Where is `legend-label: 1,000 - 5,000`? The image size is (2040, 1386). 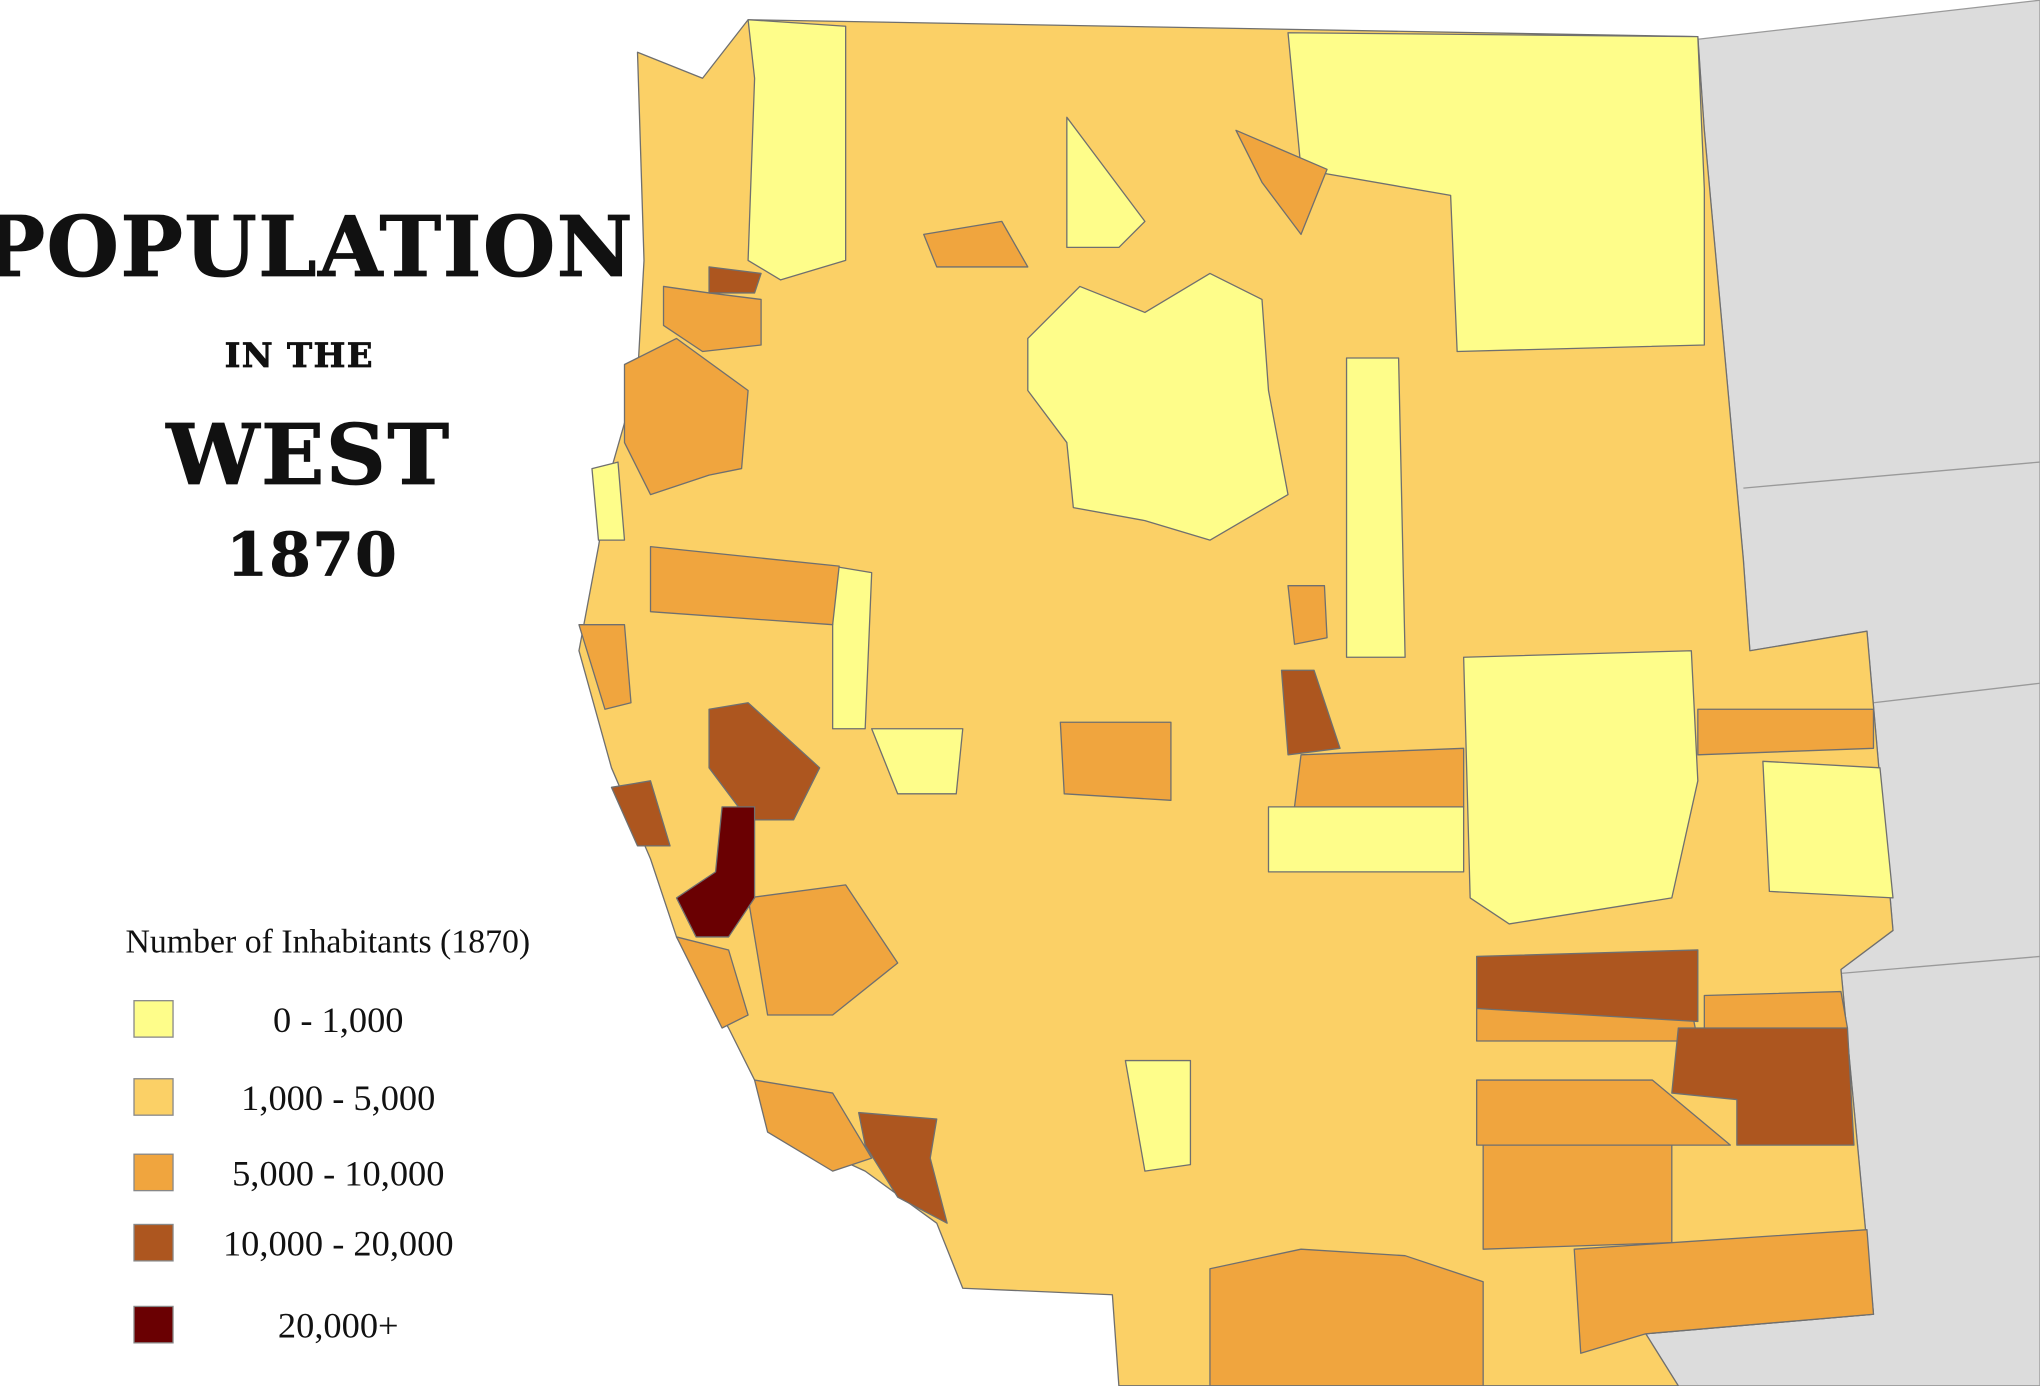 legend-label: 1,000 - 5,000 is located at coordinates (338, 1098).